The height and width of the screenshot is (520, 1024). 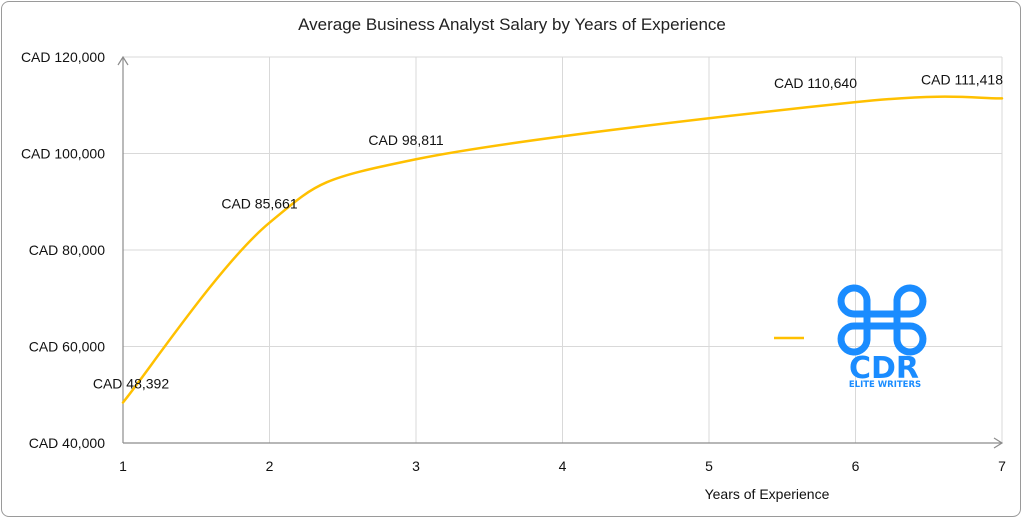 I want to click on x-tick-label: 6, so click(x=856, y=466).